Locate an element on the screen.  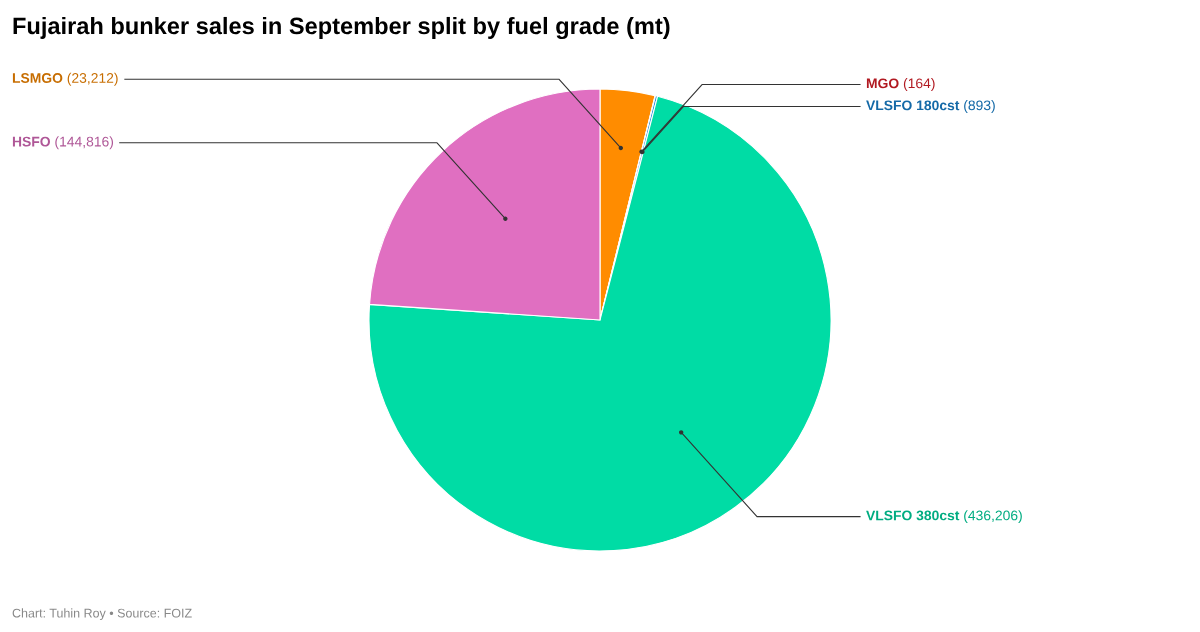
data-label: (436,206) is located at coordinates (993, 517).